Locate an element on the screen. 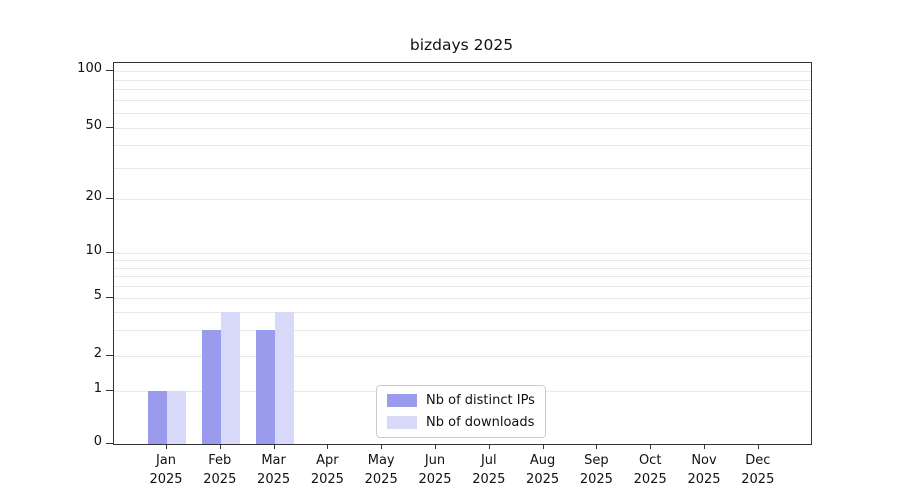 Image resolution: width=900 pixels, height=500 pixels. x-tick-label-mar: Mar 2025 is located at coordinates (274, 470).